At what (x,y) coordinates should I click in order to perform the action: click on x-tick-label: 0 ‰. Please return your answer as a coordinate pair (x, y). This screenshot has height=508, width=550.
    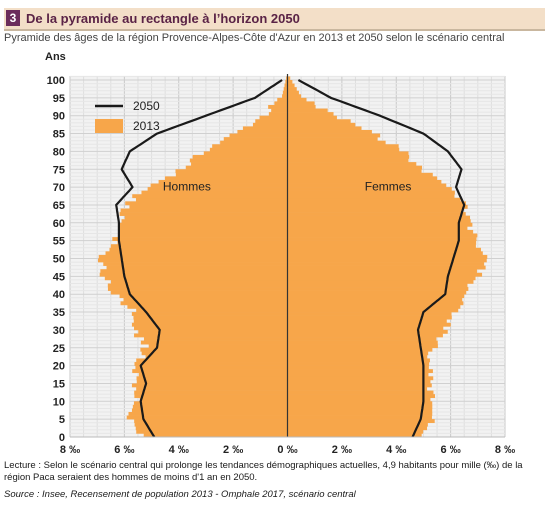
    Looking at the image, I should click on (287, 450).